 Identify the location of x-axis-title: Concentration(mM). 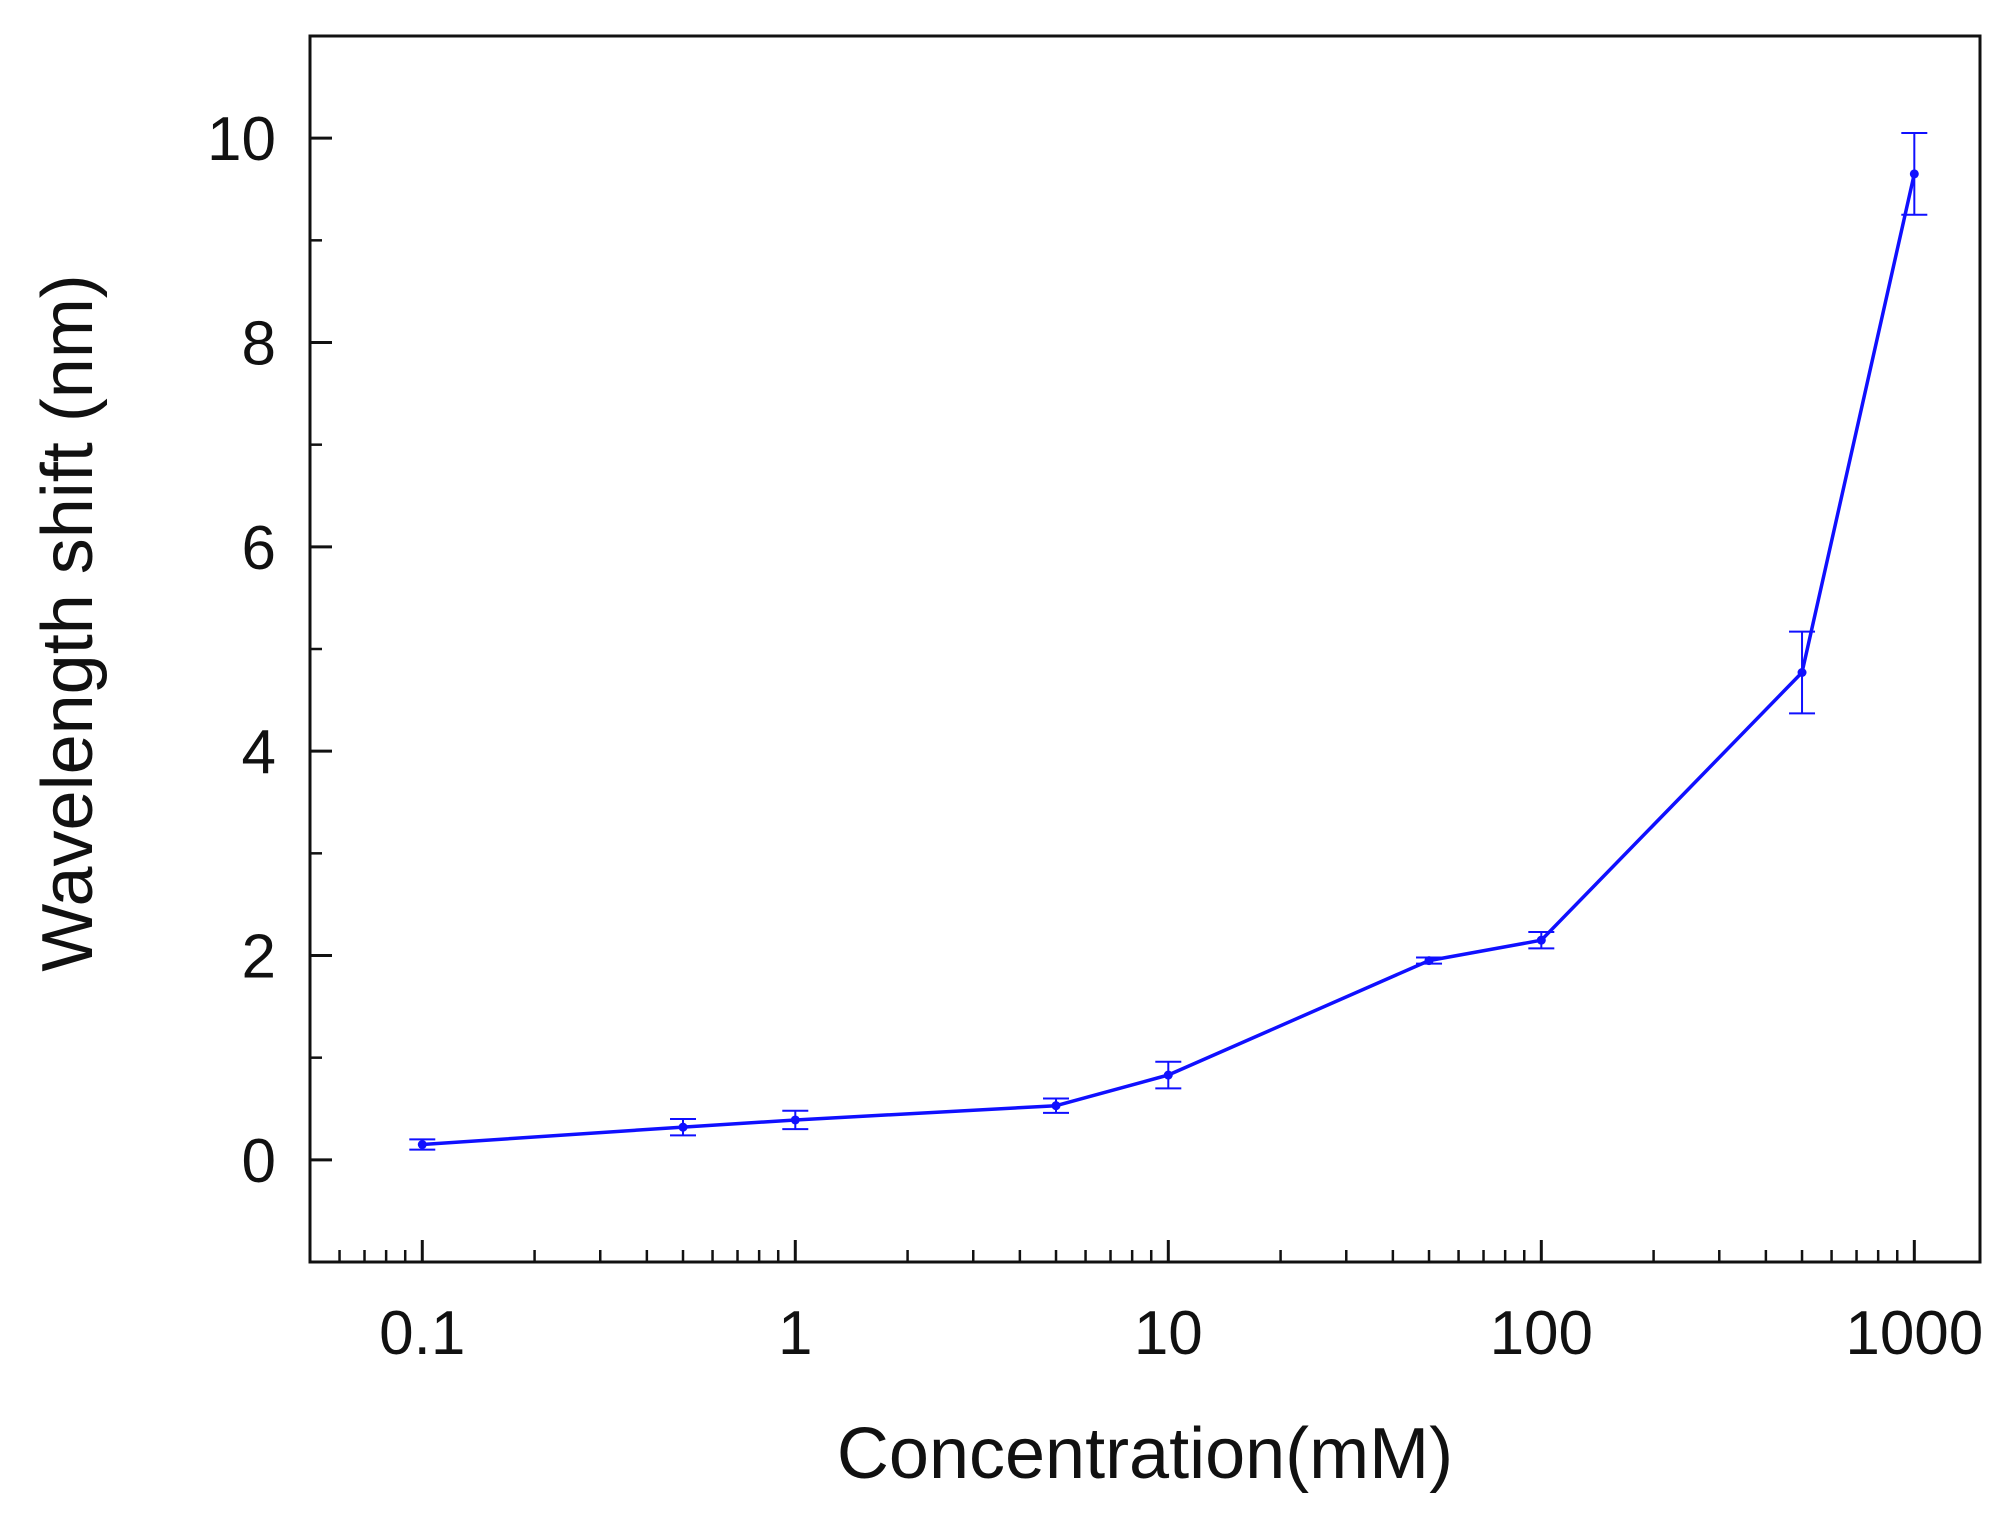
(1145, 1454).